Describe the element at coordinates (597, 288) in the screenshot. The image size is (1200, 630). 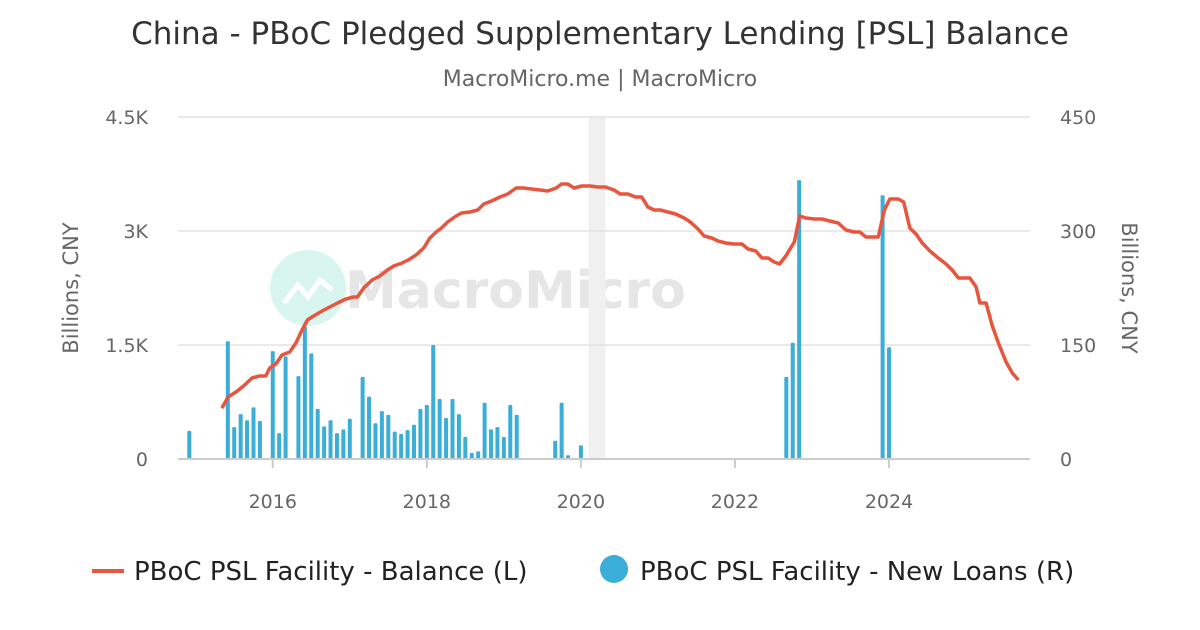
I see `shaded-period` at that location.